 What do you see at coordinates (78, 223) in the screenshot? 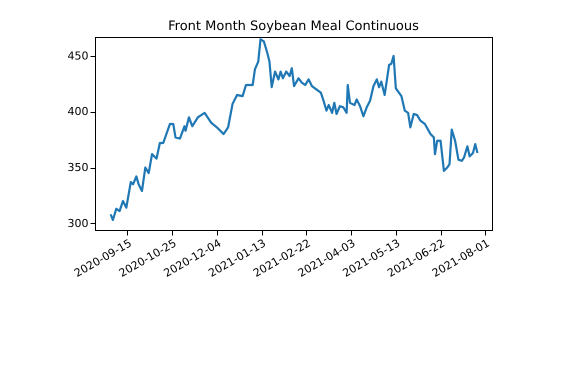
I see `y-tick-label: 300` at bounding box center [78, 223].